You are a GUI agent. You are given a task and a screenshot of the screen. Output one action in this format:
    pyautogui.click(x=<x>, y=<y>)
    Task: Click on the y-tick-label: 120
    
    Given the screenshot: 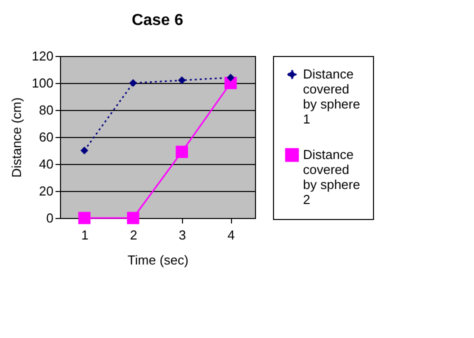 What is the action you would take?
    pyautogui.click(x=43, y=56)
    